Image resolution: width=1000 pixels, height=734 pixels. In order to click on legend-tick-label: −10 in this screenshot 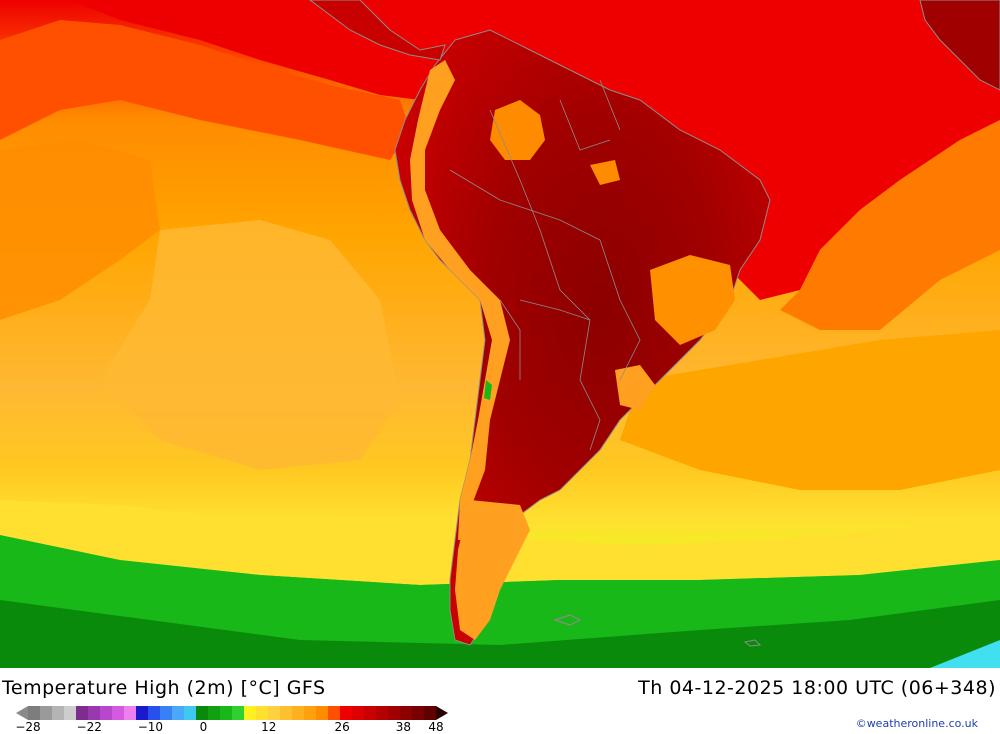, I will do `click(150, 727)`.